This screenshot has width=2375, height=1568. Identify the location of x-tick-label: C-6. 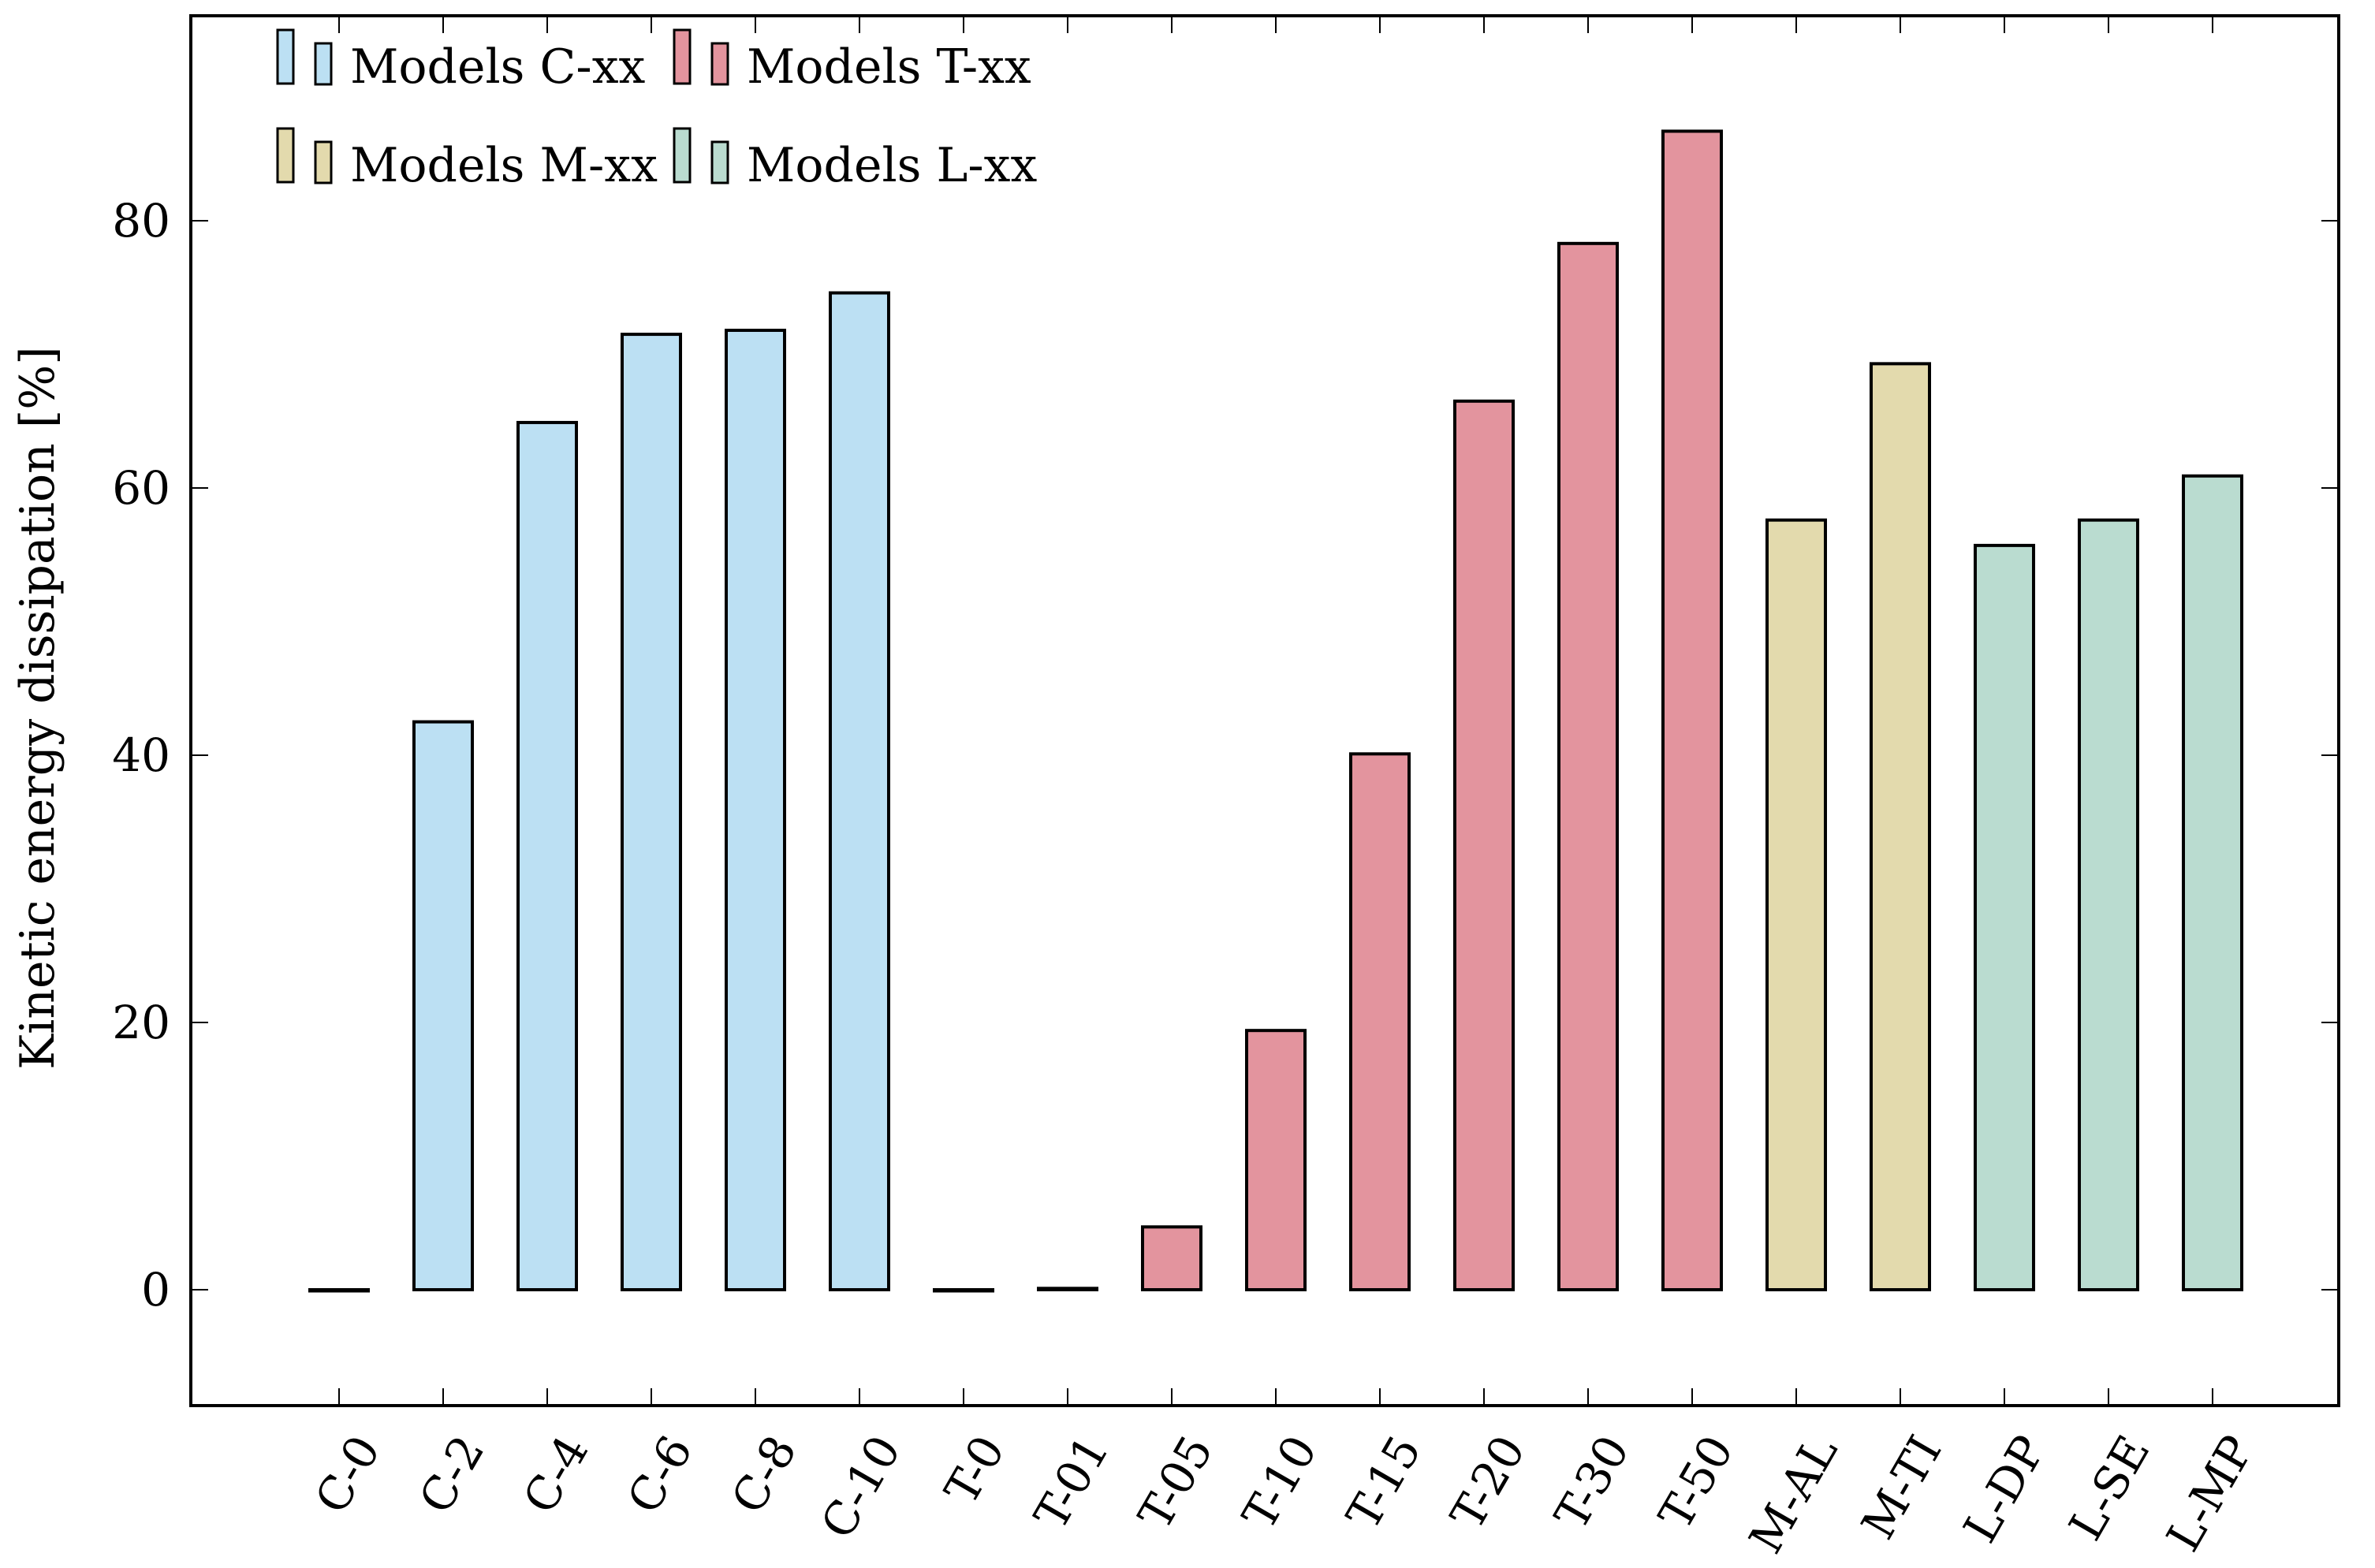
(660, 1474).